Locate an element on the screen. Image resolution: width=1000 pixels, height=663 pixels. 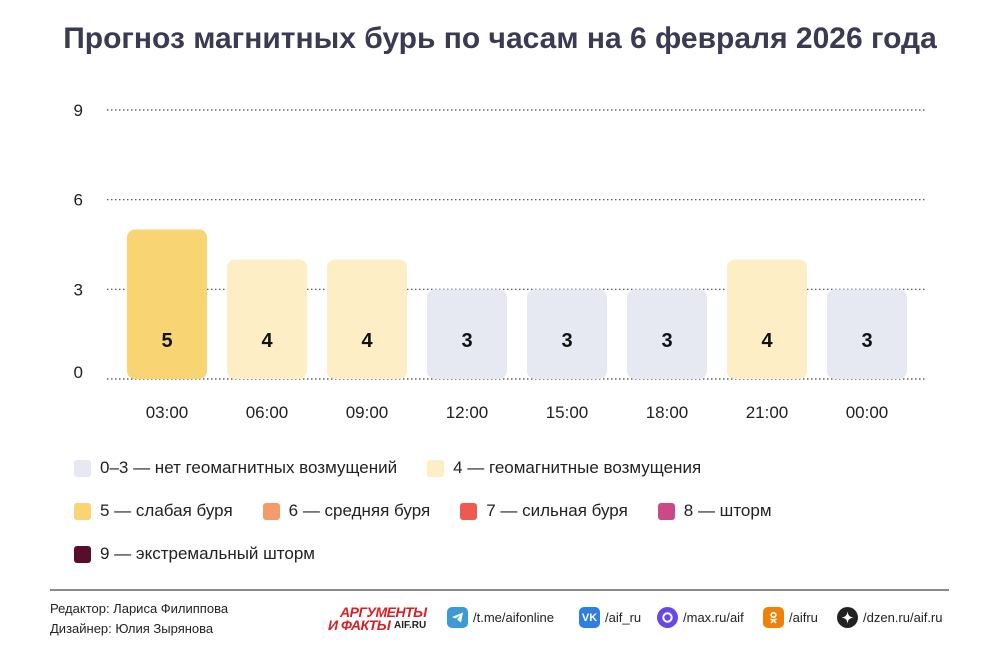
social-max: /max.ru/aif is located at coordinates (700, 617).